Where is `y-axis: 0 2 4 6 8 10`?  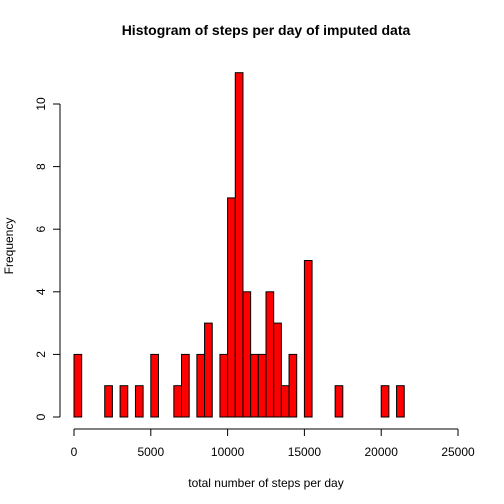 y-axis: 0 2 4 6 8 10 is located at coordinates (47, 258).